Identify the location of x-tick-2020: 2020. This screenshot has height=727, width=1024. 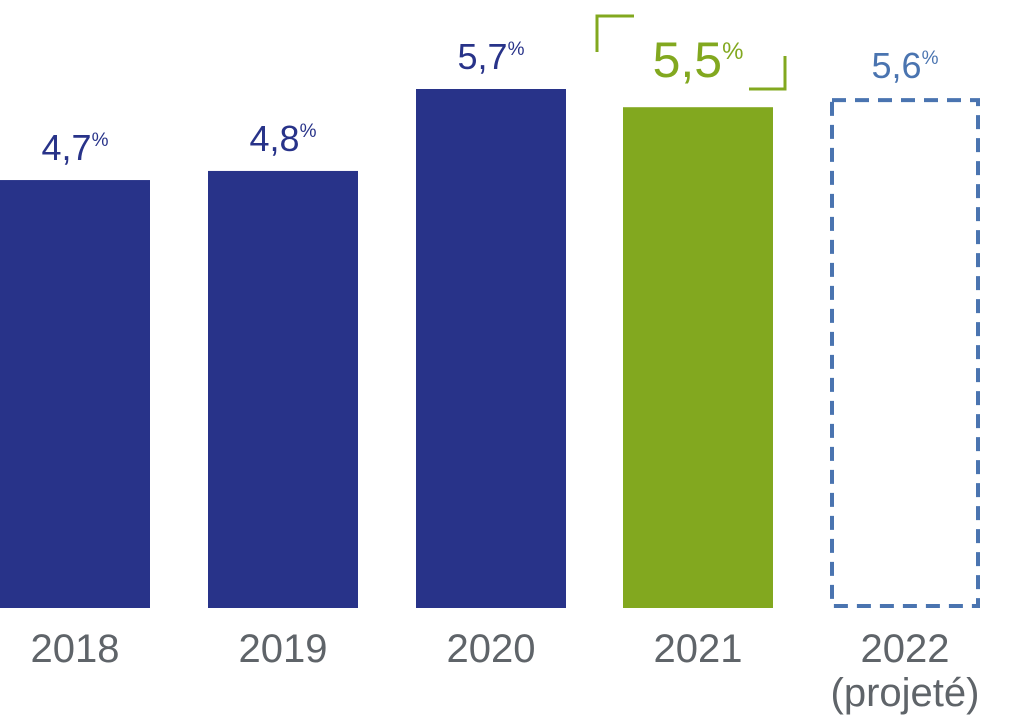
(491, 649).